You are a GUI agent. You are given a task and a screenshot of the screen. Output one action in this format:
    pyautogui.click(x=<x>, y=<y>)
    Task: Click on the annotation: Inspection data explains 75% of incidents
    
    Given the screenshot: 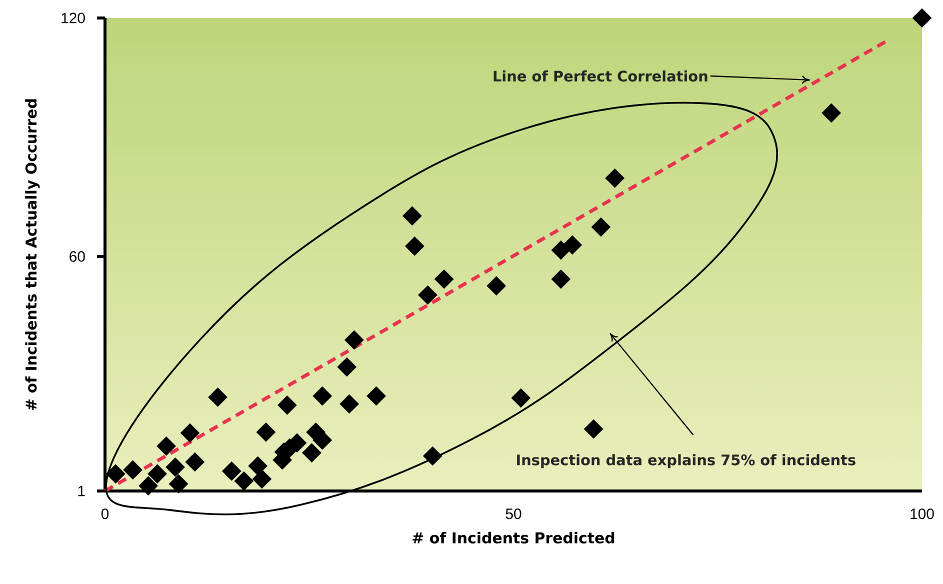 What is the action you would take?
    pyautogui.click(x=686, y=461)
    